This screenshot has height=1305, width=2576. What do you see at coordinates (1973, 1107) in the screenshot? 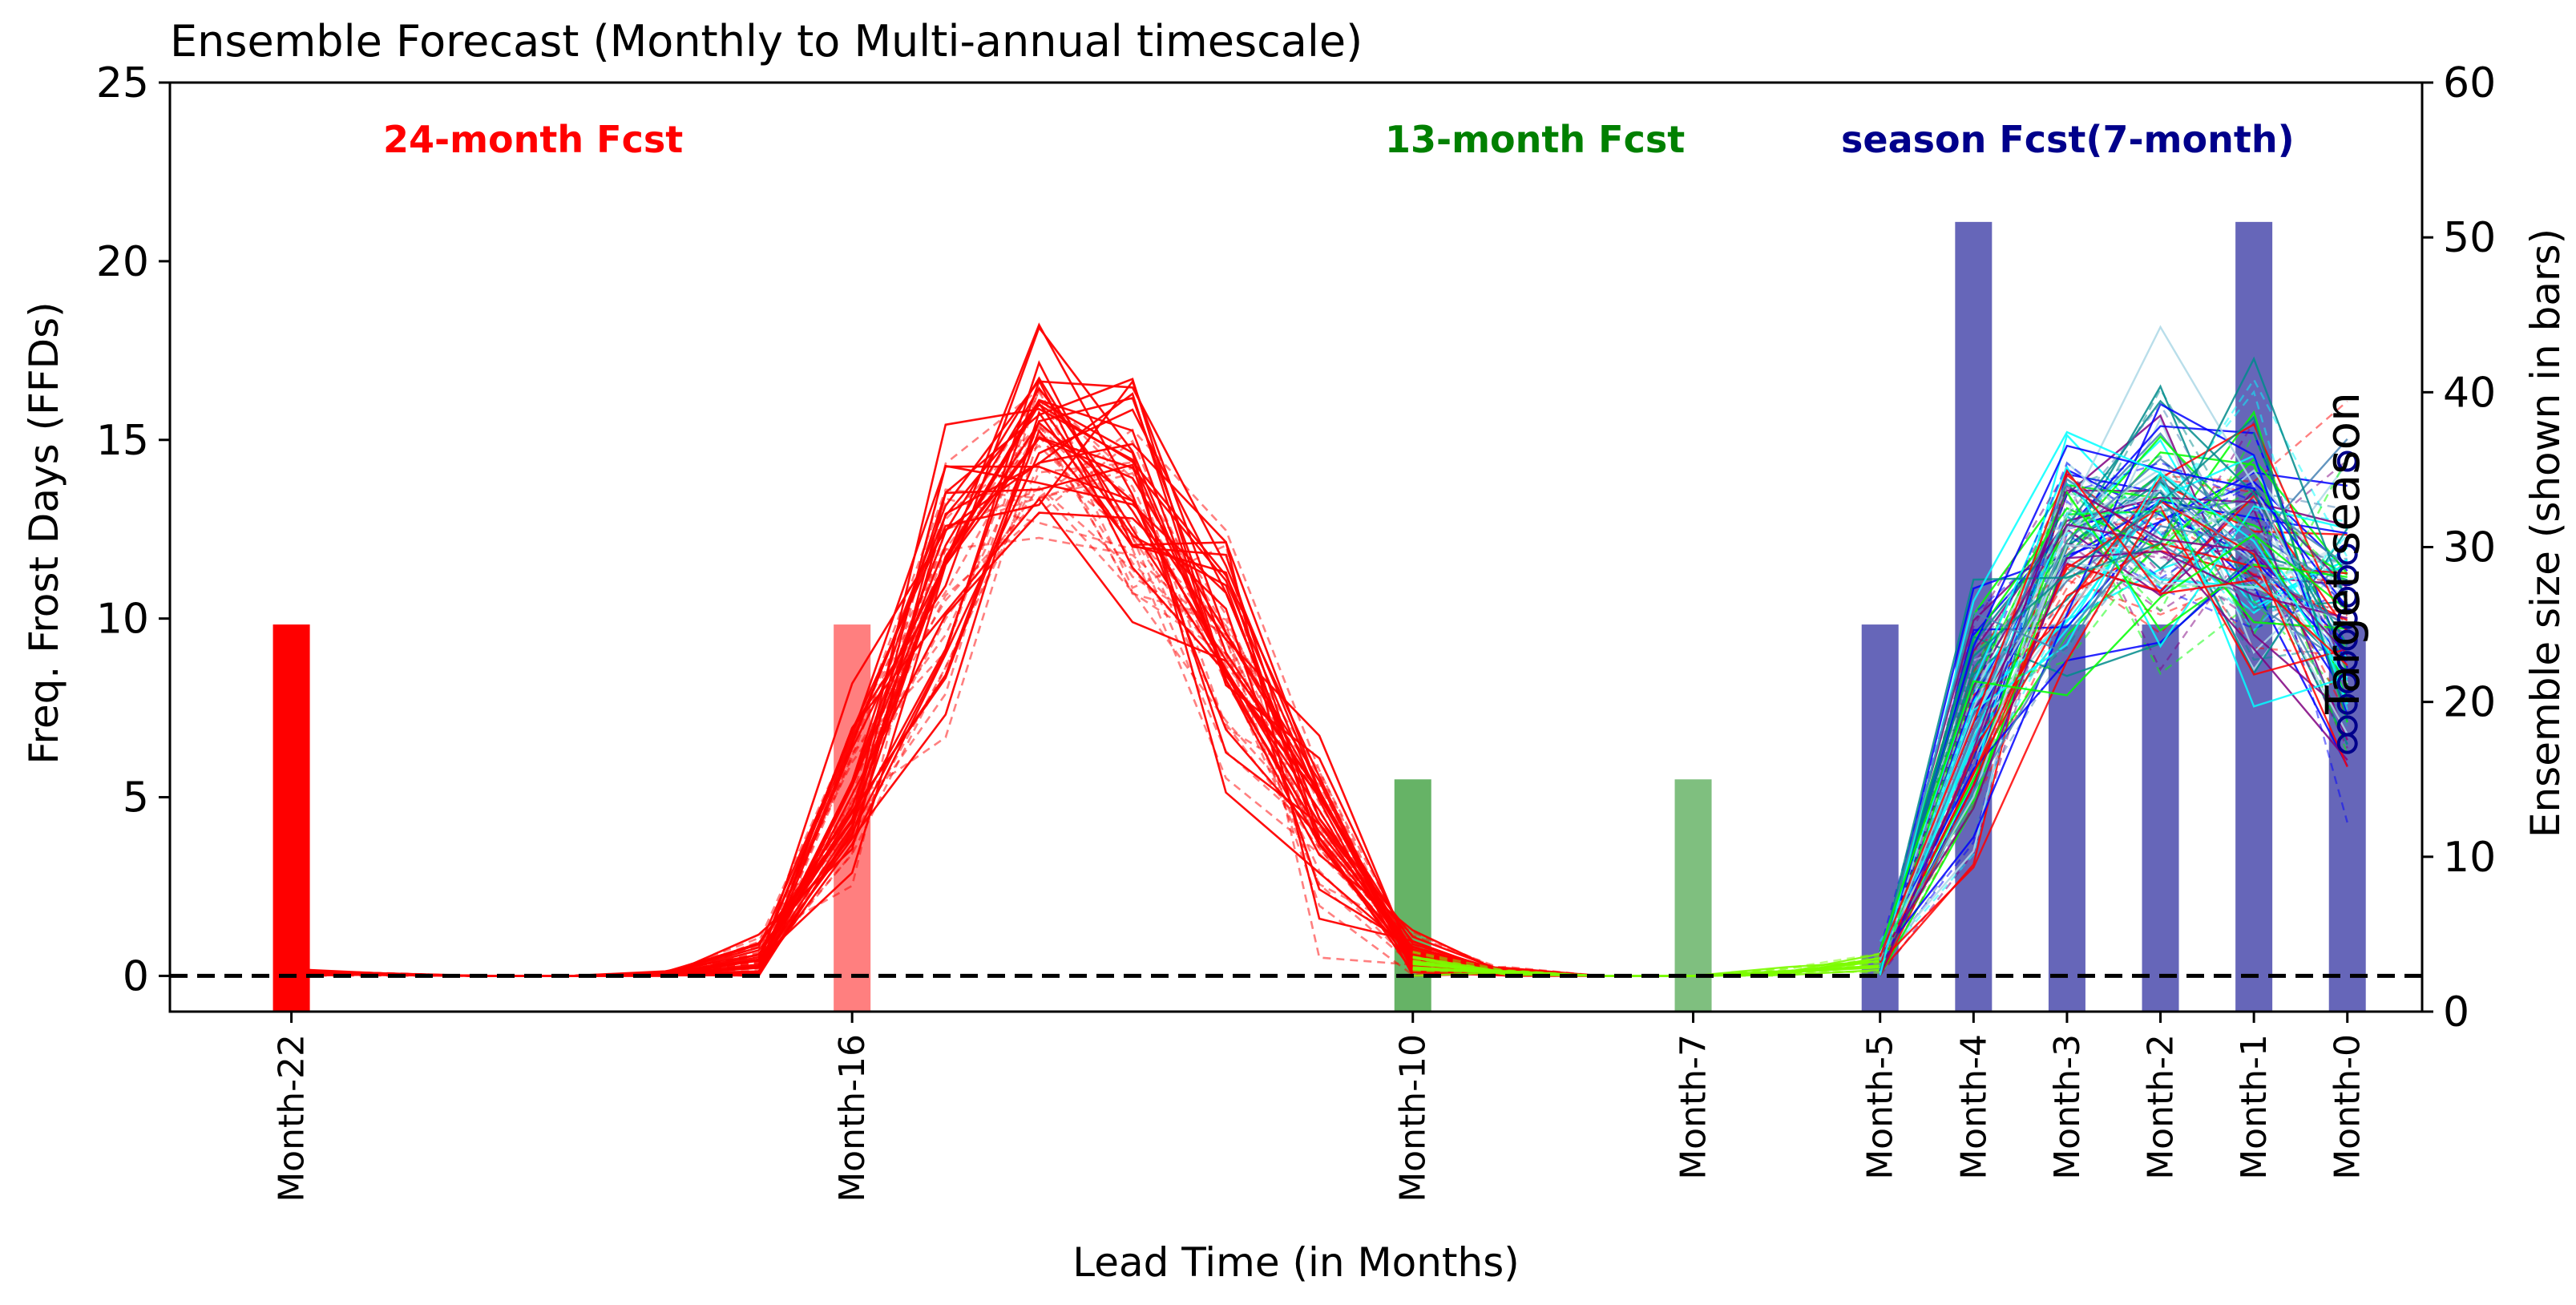
I see `x-tick-label: Month-4` at bounding box center [1973, 1107].